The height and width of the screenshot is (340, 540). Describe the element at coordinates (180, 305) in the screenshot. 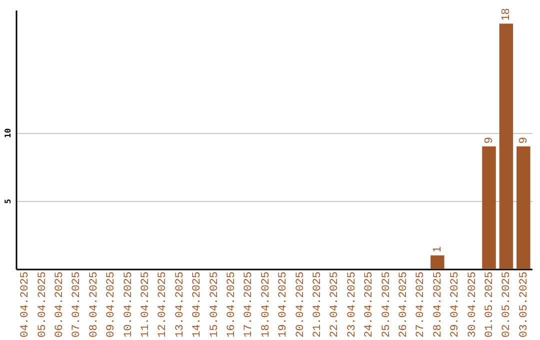

I see `x-tick-label: 13.04.2025` at that location.